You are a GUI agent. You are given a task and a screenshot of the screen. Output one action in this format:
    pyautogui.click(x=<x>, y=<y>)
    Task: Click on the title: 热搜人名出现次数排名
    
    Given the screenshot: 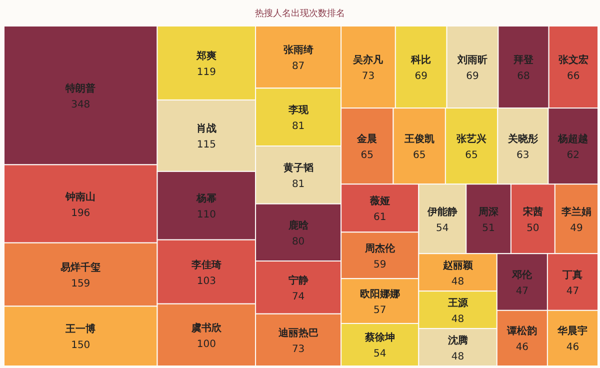 What is the action you would take?
    pyautogui.click(x=300, y=14)
    